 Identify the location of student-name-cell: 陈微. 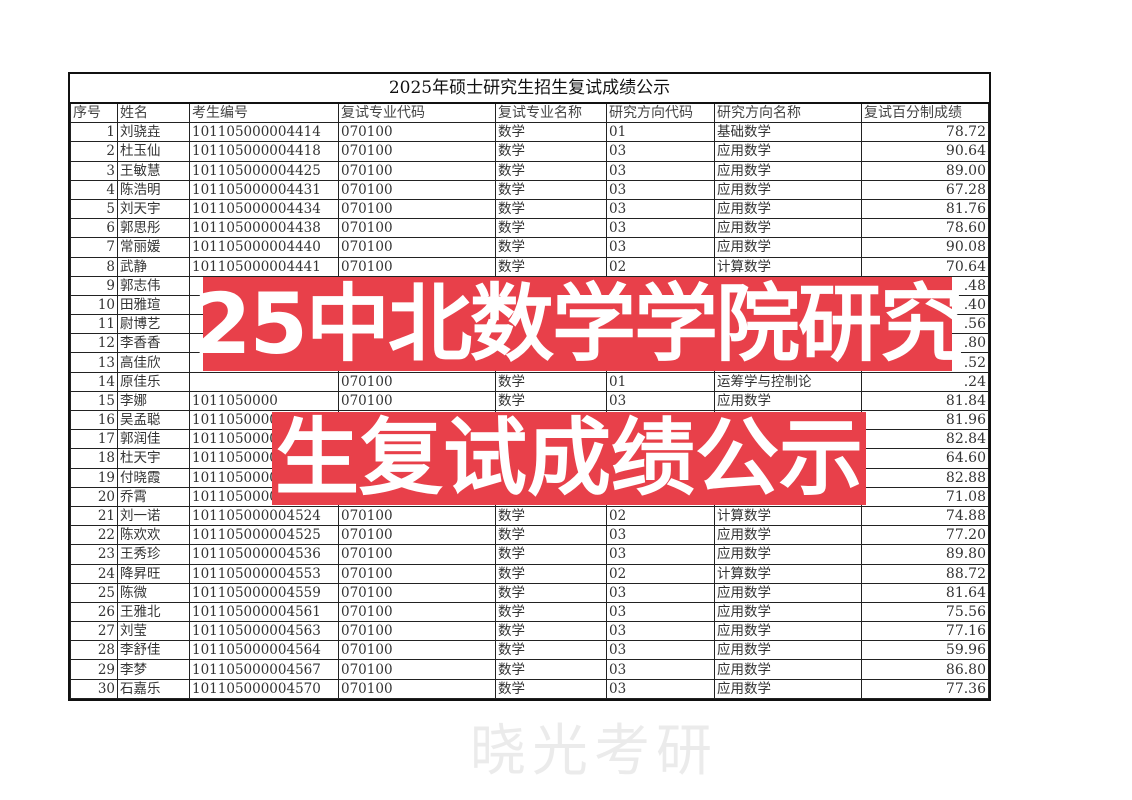
(153, 592).